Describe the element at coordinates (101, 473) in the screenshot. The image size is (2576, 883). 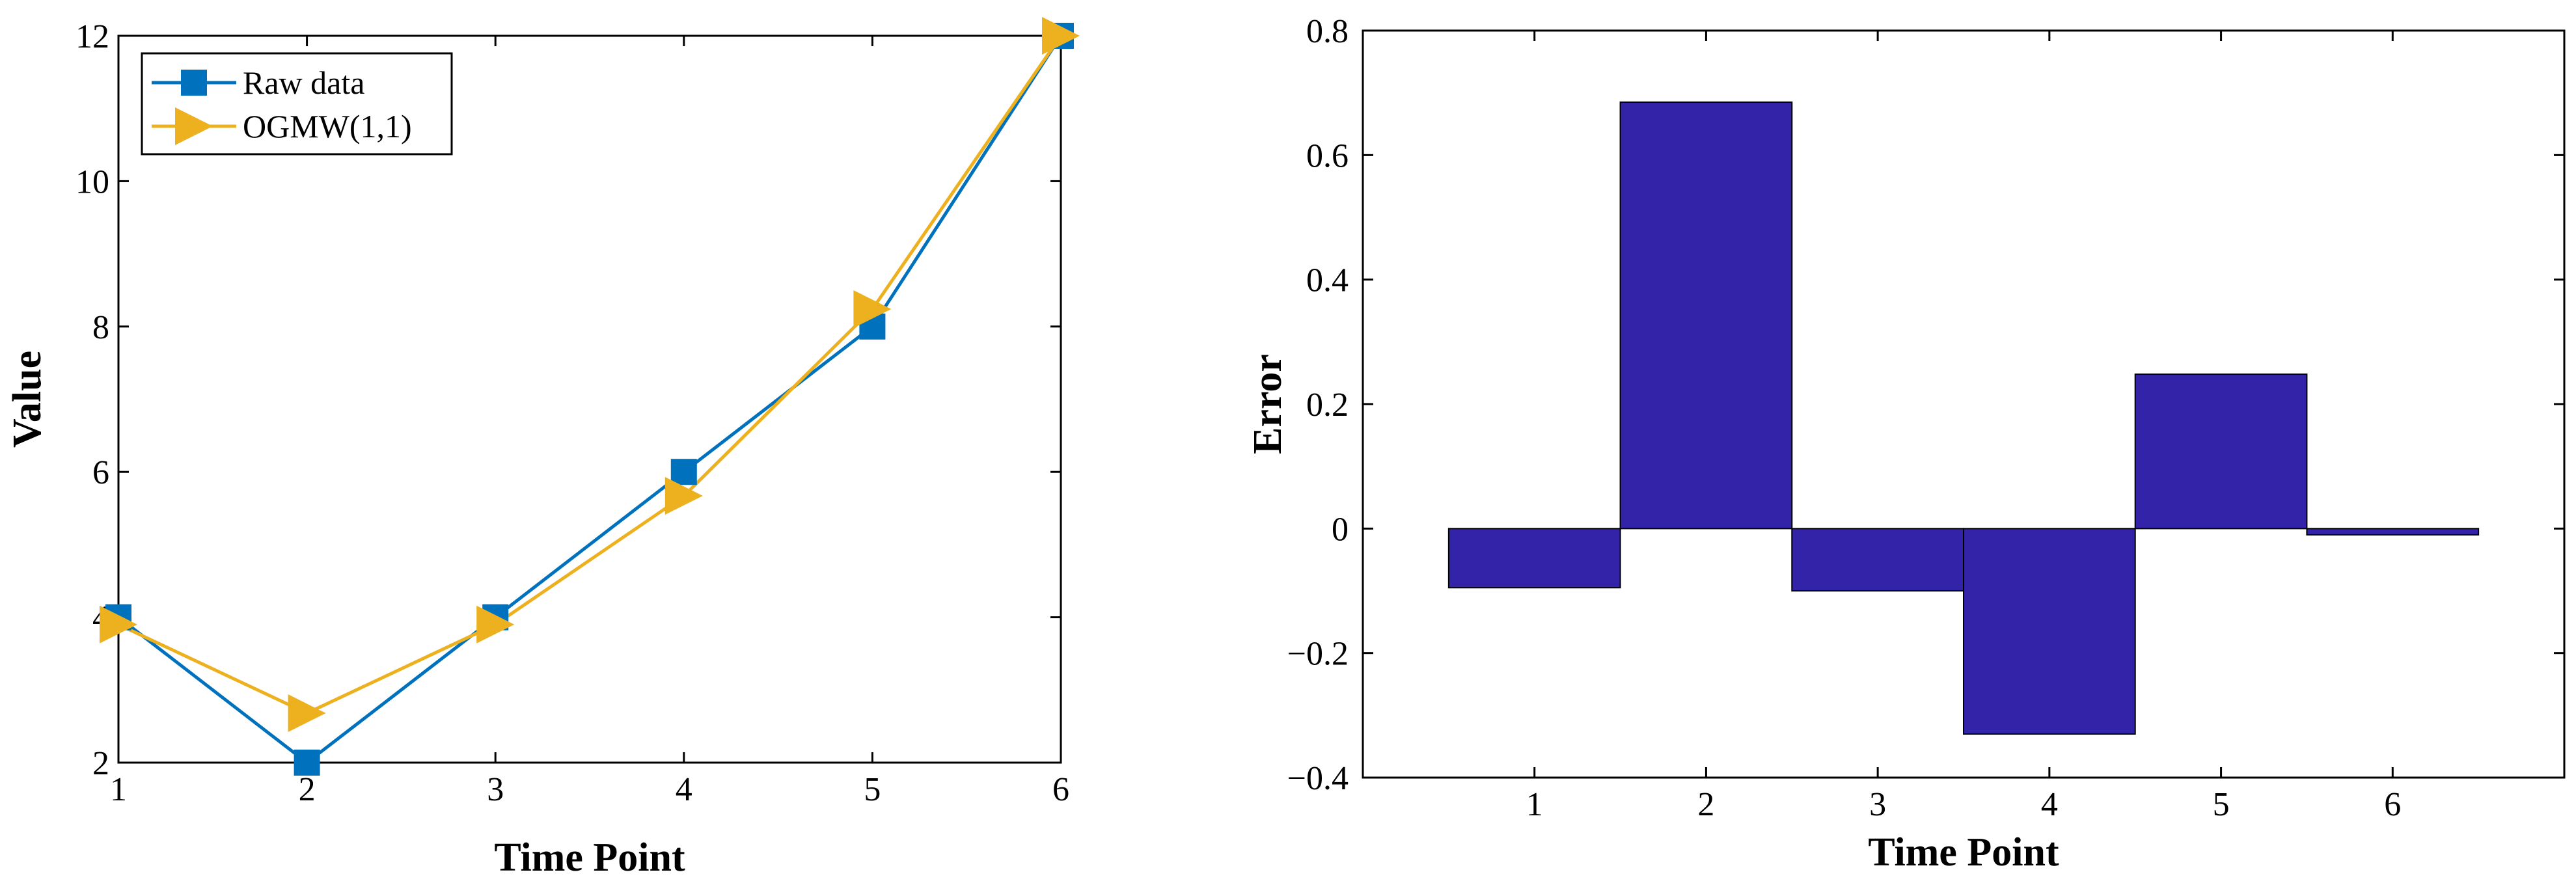
I see `y-tick-label: 6` at that location.